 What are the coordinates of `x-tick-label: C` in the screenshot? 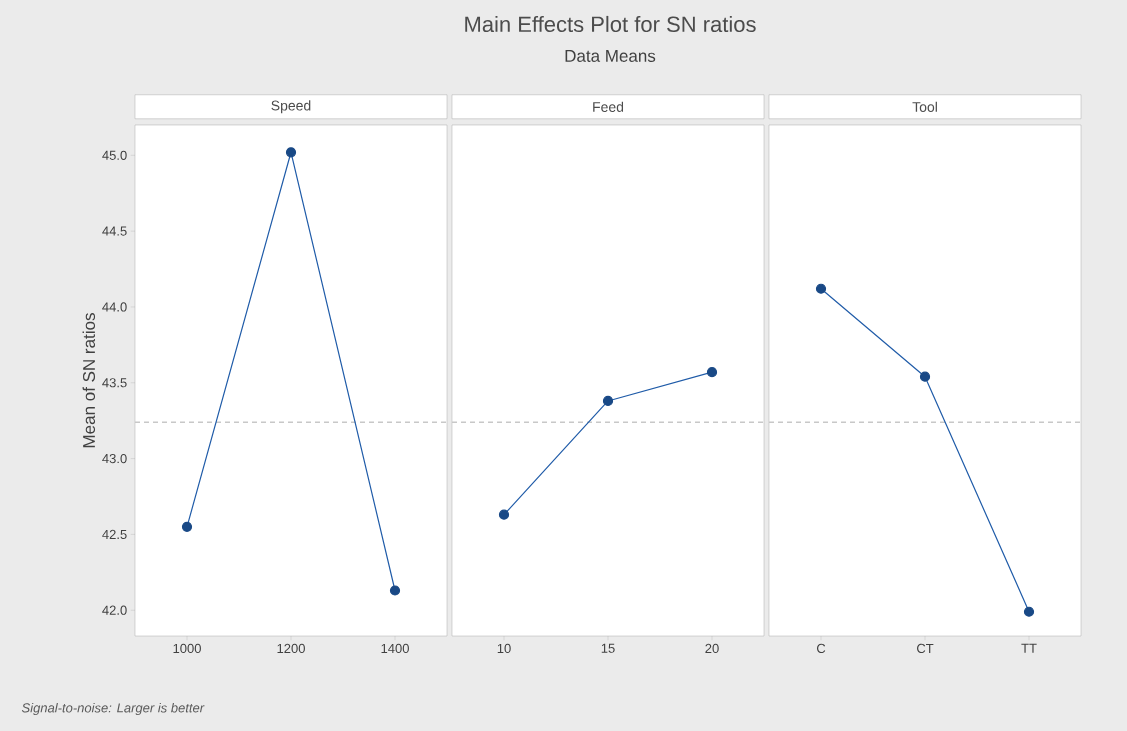 It's located at (821, 648).